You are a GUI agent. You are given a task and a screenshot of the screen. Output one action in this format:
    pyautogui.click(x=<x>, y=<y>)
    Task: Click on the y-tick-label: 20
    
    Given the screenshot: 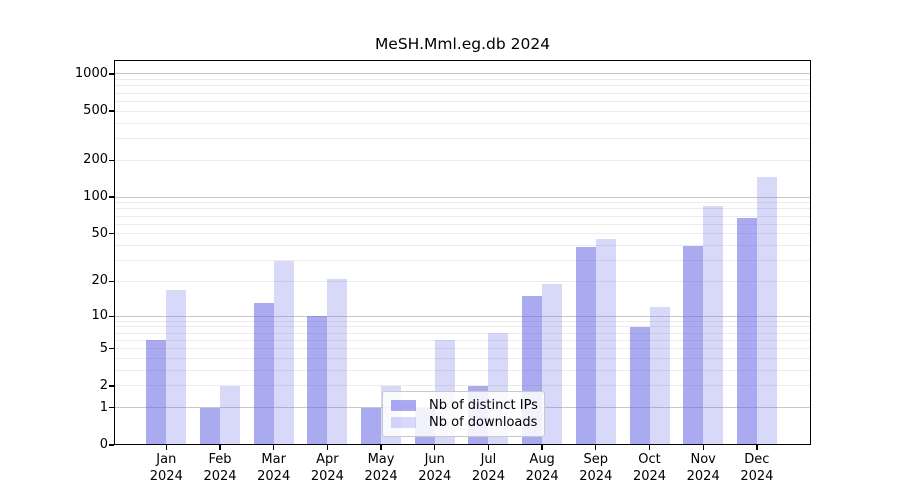 What is the action you would take?
    pyautogui.click(x=99, y=281)
    